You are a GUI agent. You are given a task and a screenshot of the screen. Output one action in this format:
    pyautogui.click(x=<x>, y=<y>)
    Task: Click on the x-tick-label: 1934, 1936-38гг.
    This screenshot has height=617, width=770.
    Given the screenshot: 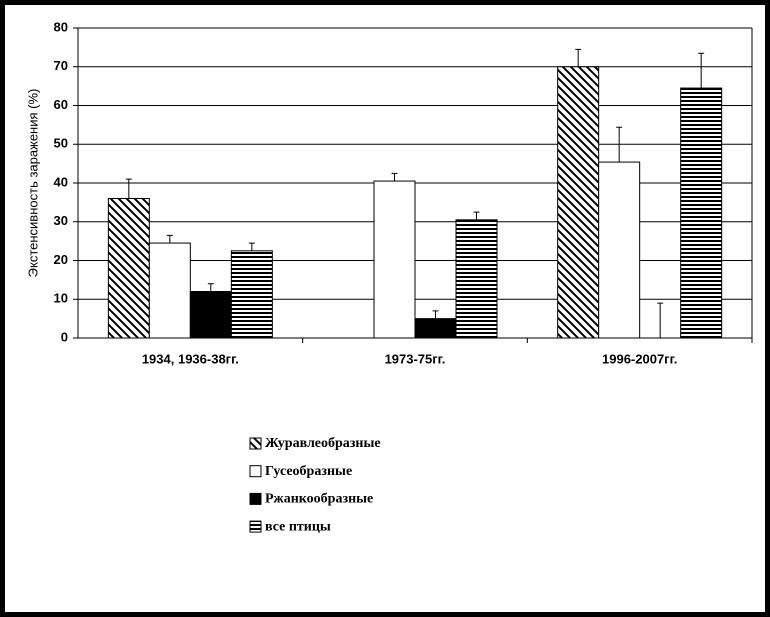 What is the action you would take?
    pyautogui.click(x=190, y=358)
    